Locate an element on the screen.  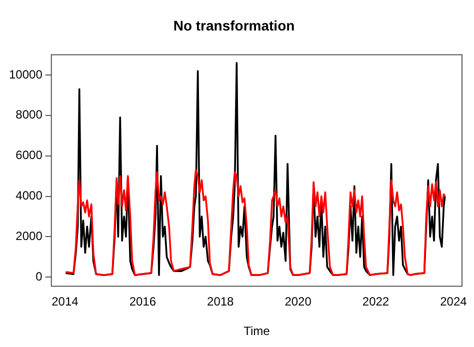
y-tick-label: 10000 is located at coordinates (25, 74).